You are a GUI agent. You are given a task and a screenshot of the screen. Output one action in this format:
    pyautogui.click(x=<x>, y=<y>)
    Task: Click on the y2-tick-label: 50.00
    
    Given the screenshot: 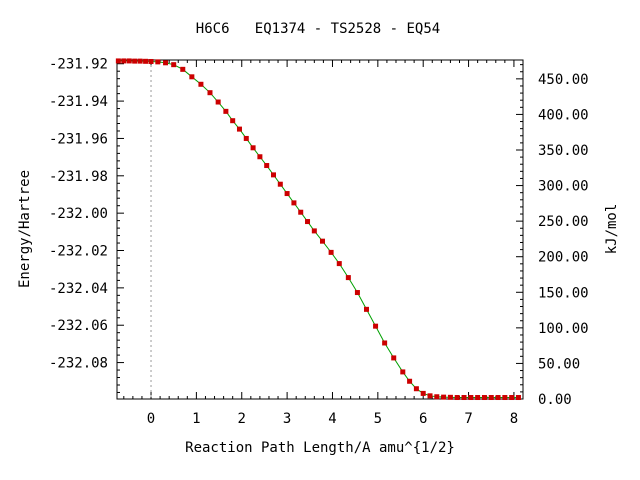 What is the action you would take?
    pyautogui.click(x=559, y=364)
    